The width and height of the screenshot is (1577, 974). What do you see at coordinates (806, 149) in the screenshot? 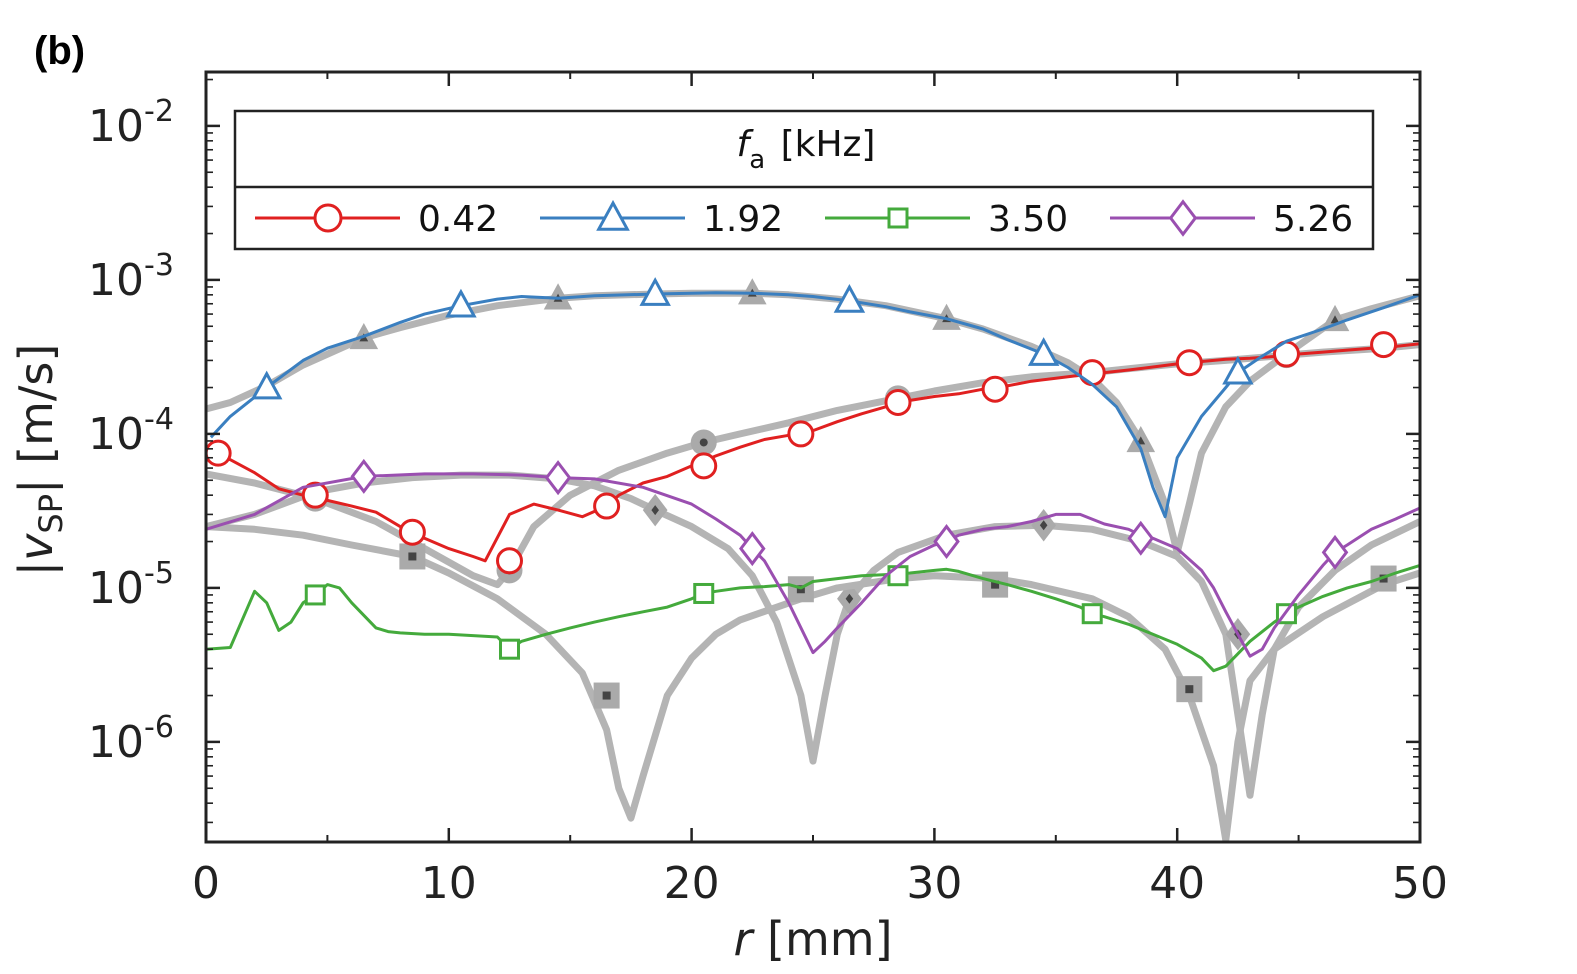
I see `legend-title: fa [kHz]` at bounding box center [806, 149].